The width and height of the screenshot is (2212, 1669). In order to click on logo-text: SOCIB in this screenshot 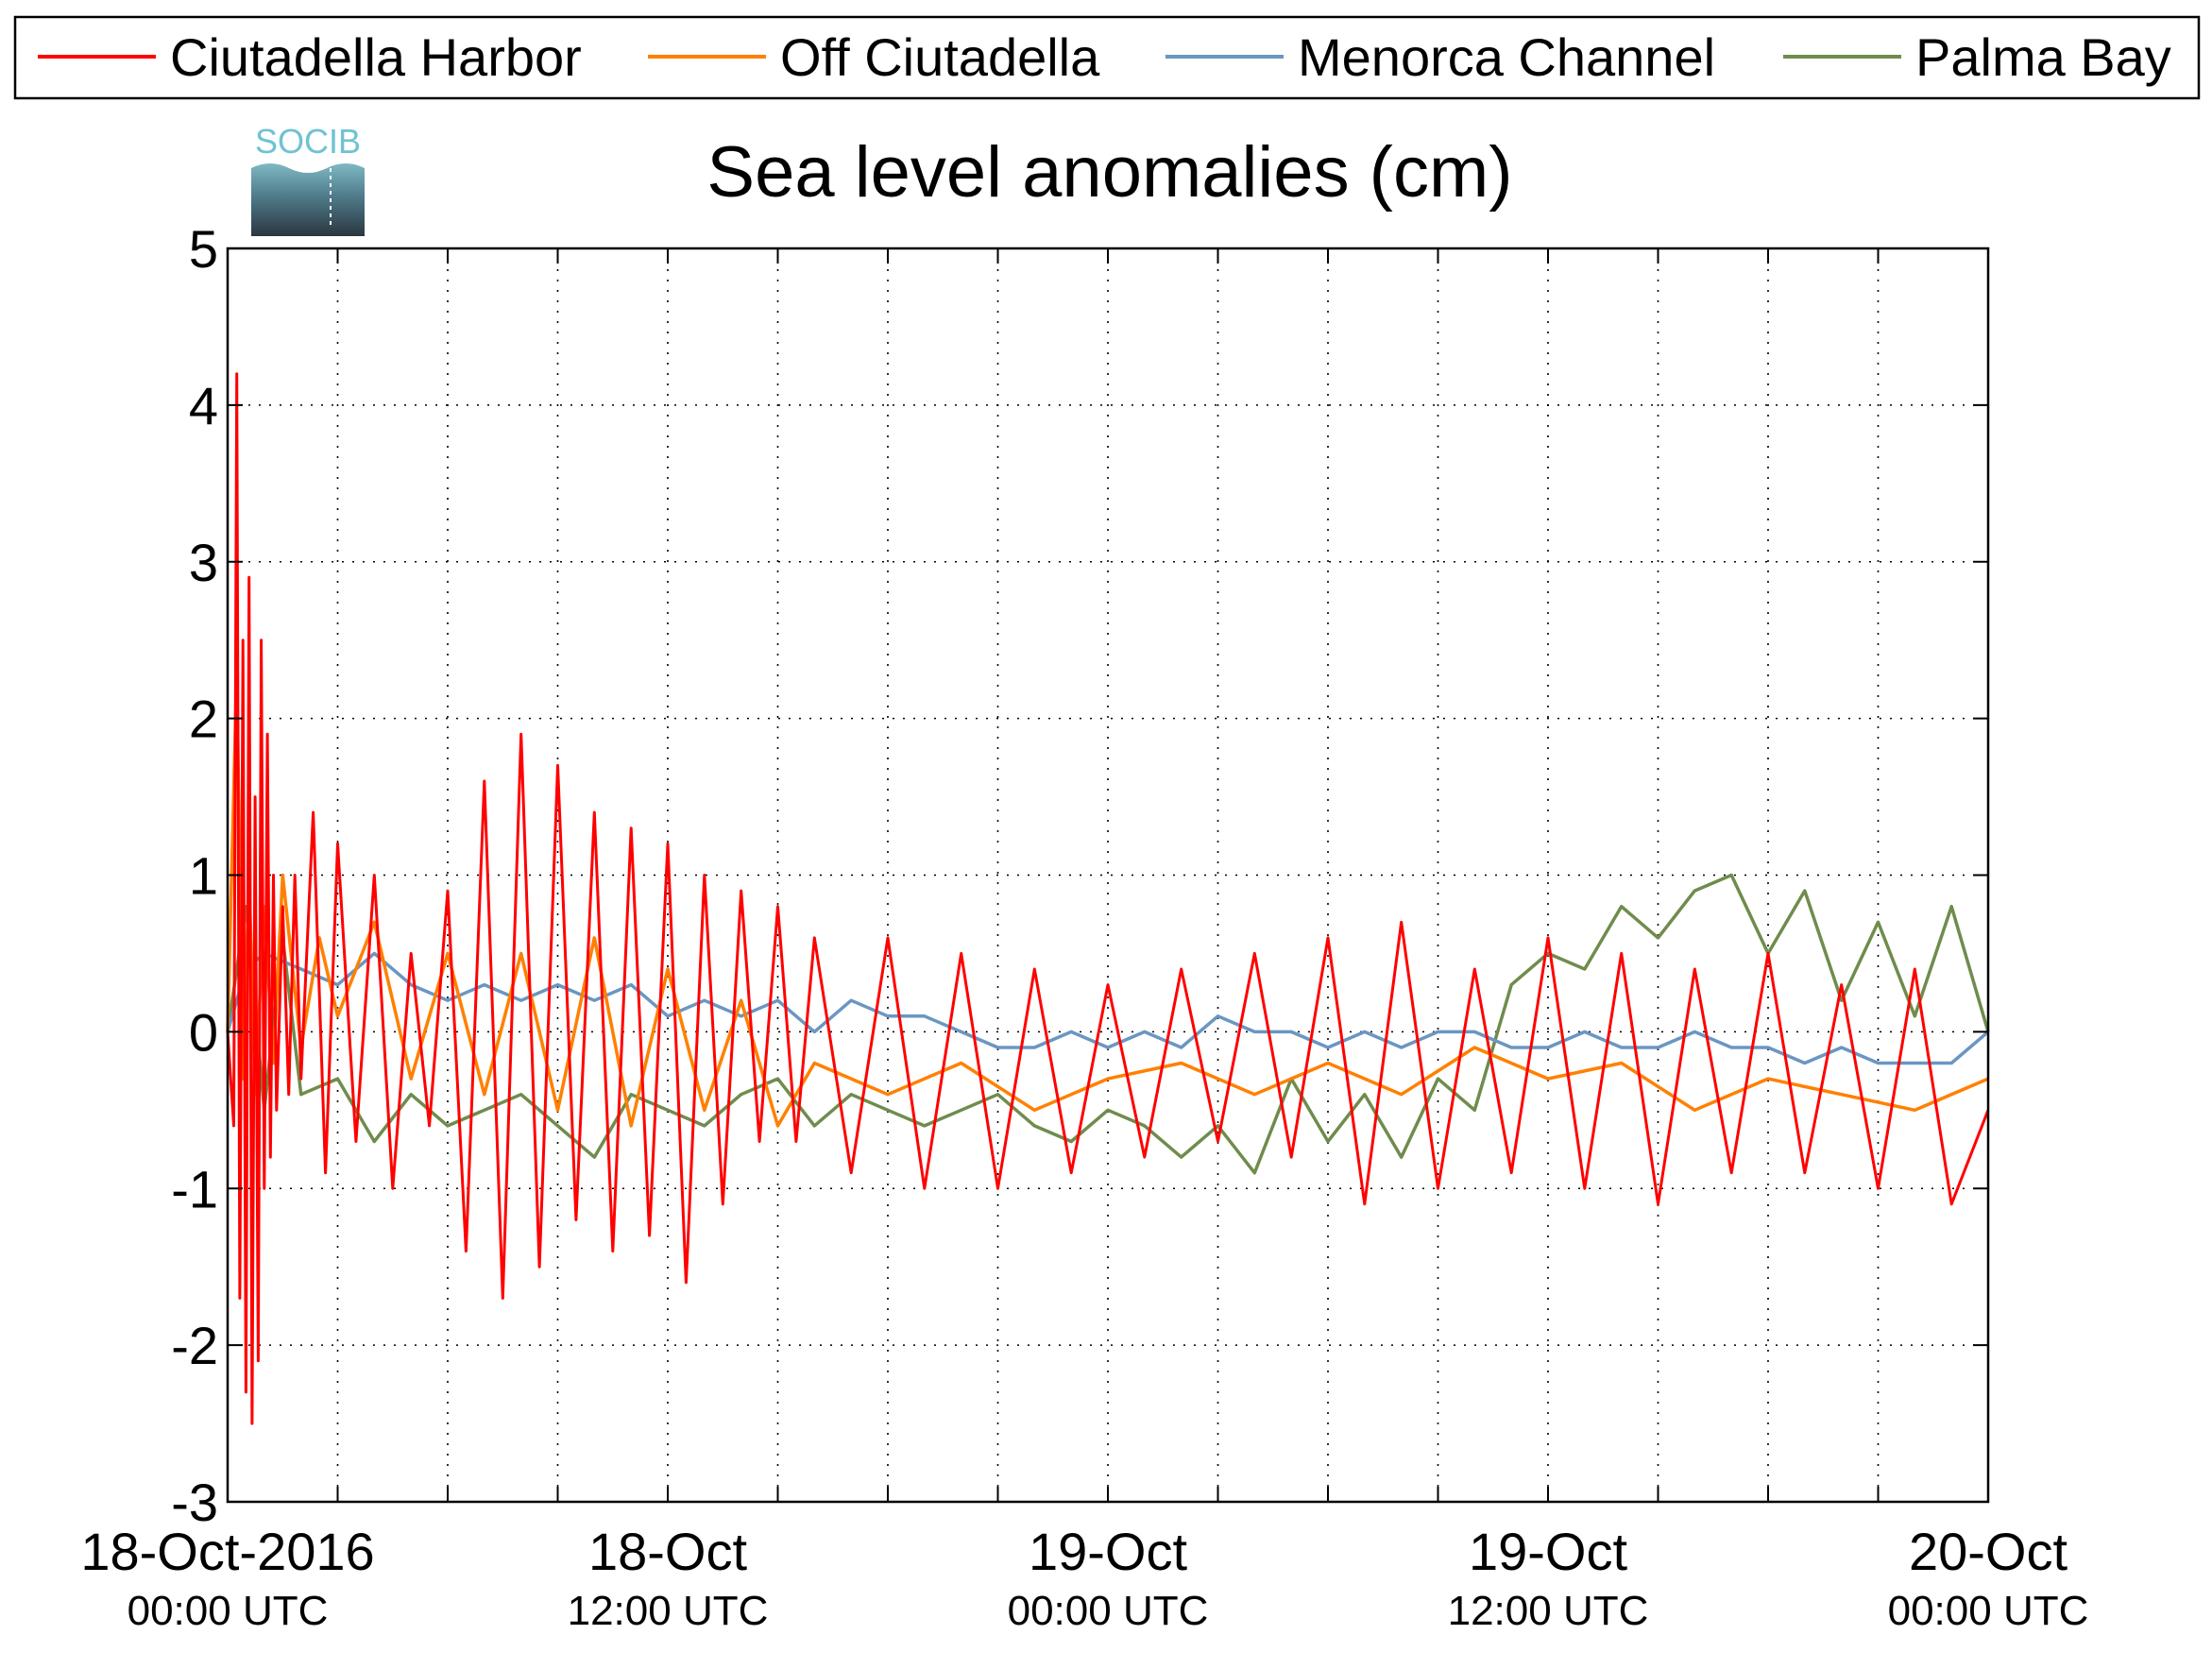, I will do `click(308, 142)`.